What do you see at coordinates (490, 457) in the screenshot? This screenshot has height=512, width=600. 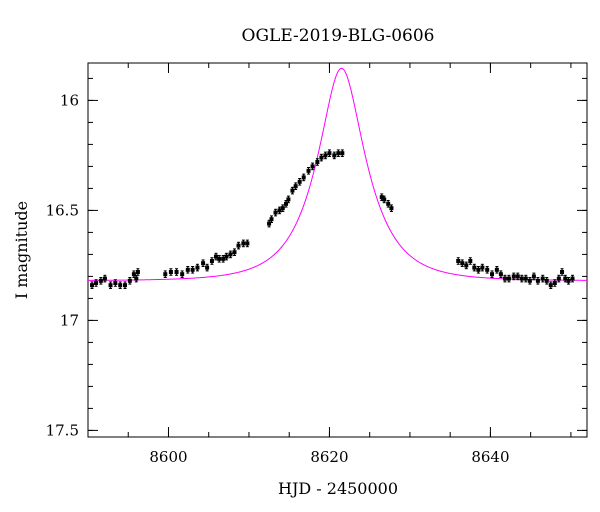 I see `x-tick-label: 8640` at bounding box center [490, 457].